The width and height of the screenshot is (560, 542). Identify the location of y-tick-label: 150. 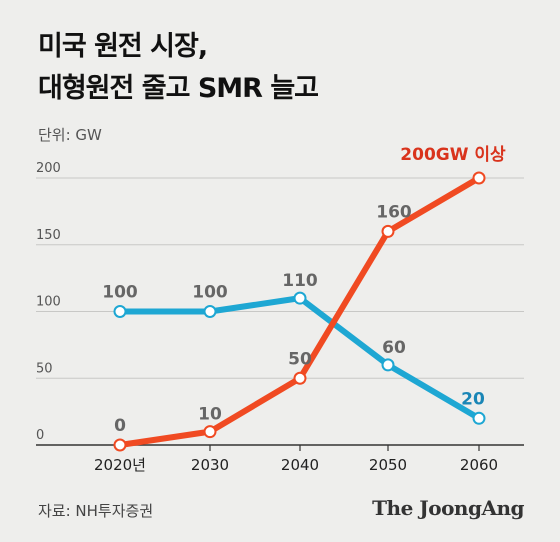
(48, 235).